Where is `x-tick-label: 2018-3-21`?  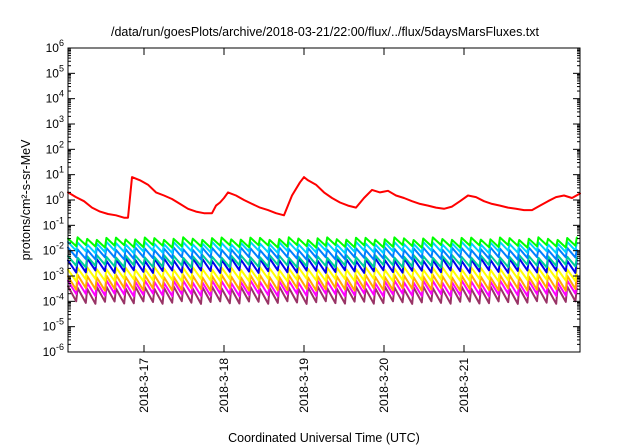
x-tick-label: 2018-3-21 is located at coordinates (464, 385).